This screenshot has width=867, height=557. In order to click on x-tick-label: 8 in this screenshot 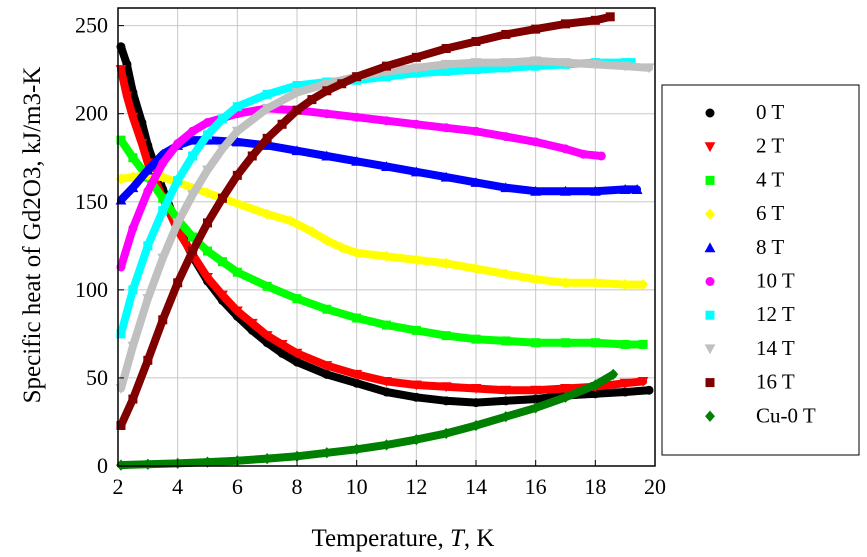, I will do `click(297, 486)`.